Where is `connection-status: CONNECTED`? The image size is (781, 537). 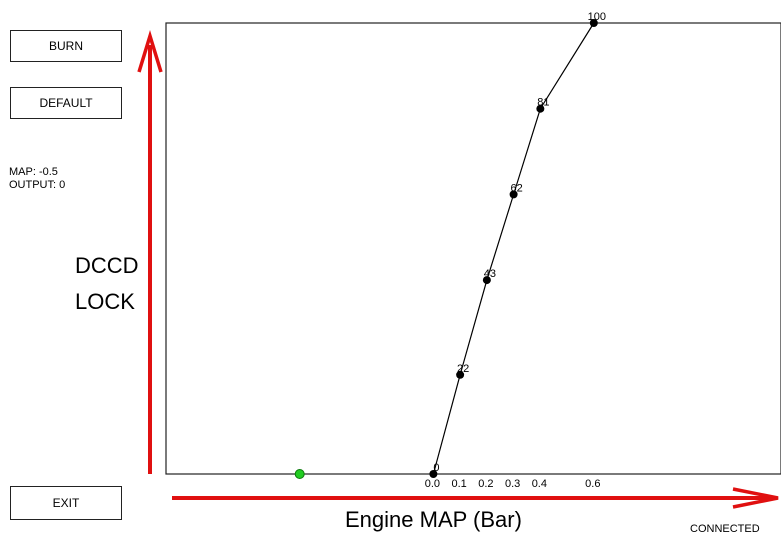
connection-status: CONNECTED is located at coordinates (725, 529).